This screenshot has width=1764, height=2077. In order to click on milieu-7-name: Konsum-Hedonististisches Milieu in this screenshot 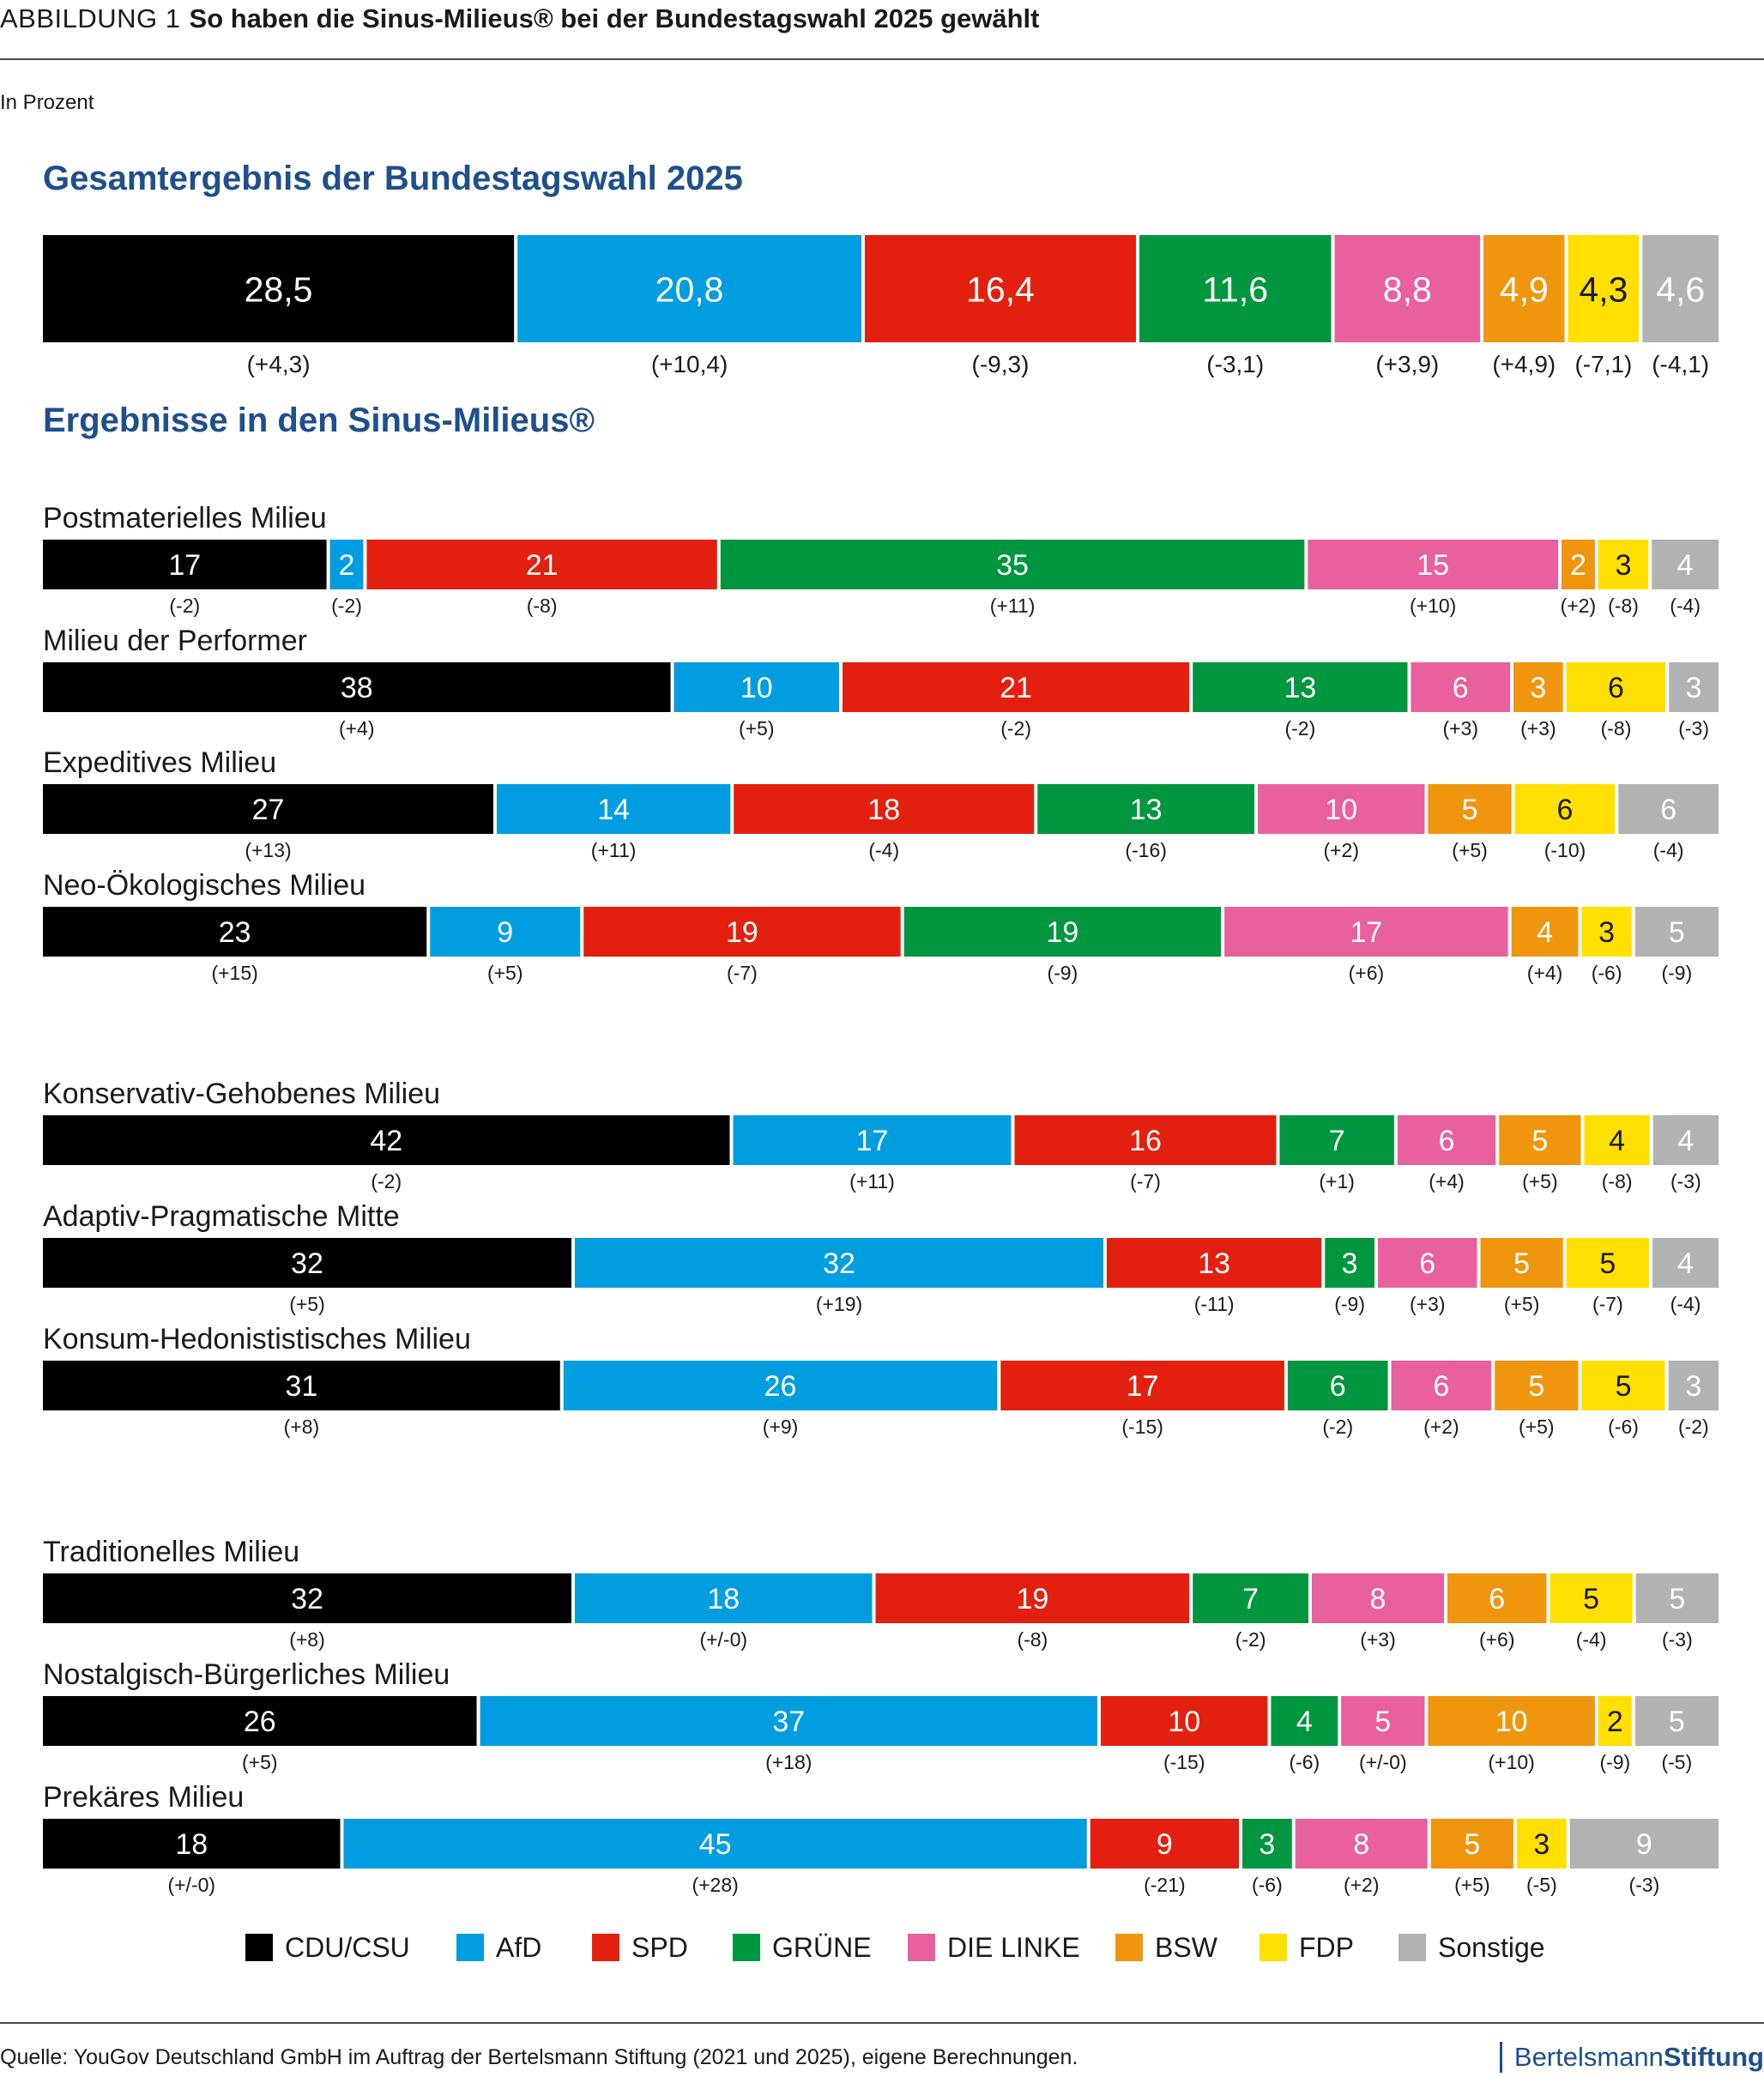, I will do `click(257, 1339)`.